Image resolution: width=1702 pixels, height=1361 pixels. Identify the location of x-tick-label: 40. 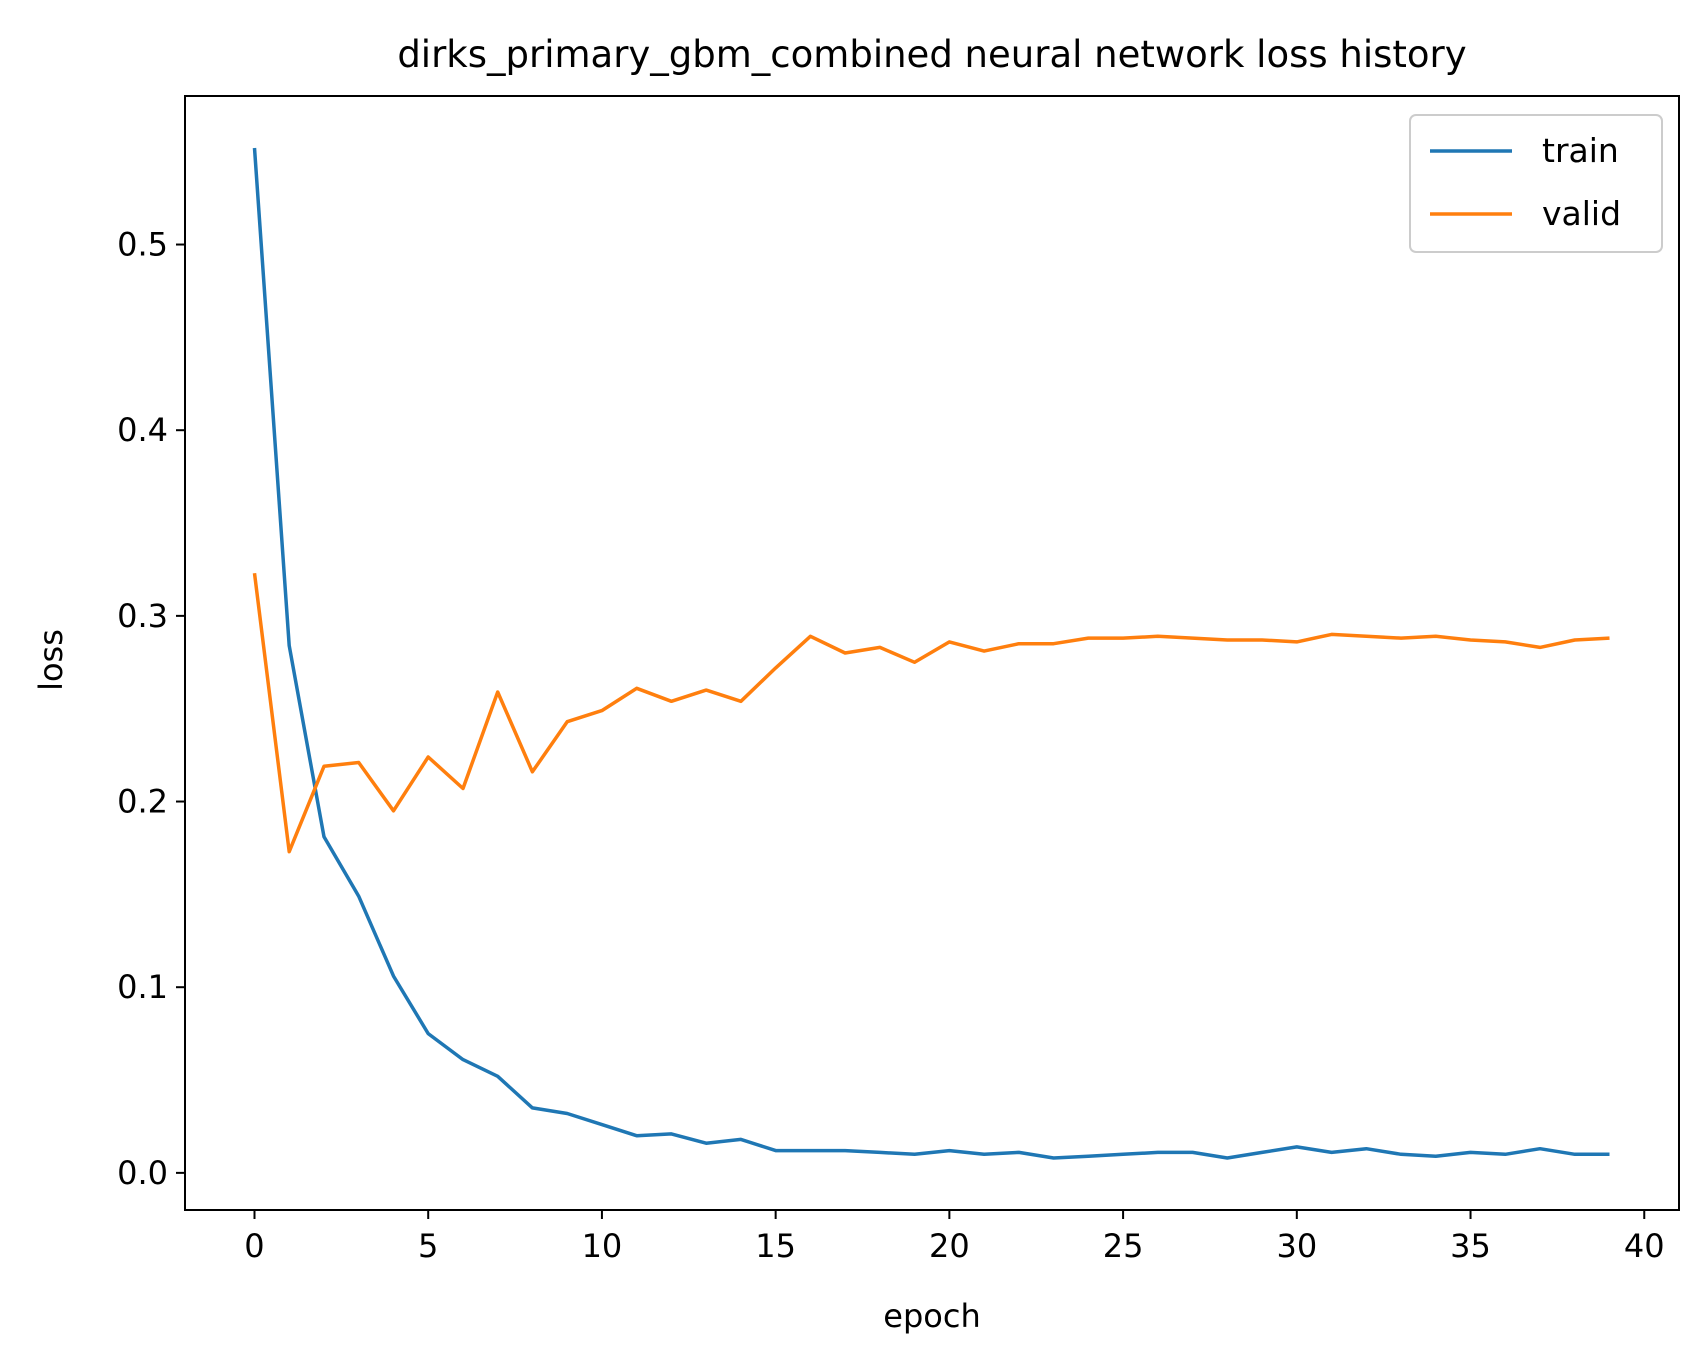
(1644, 1246).